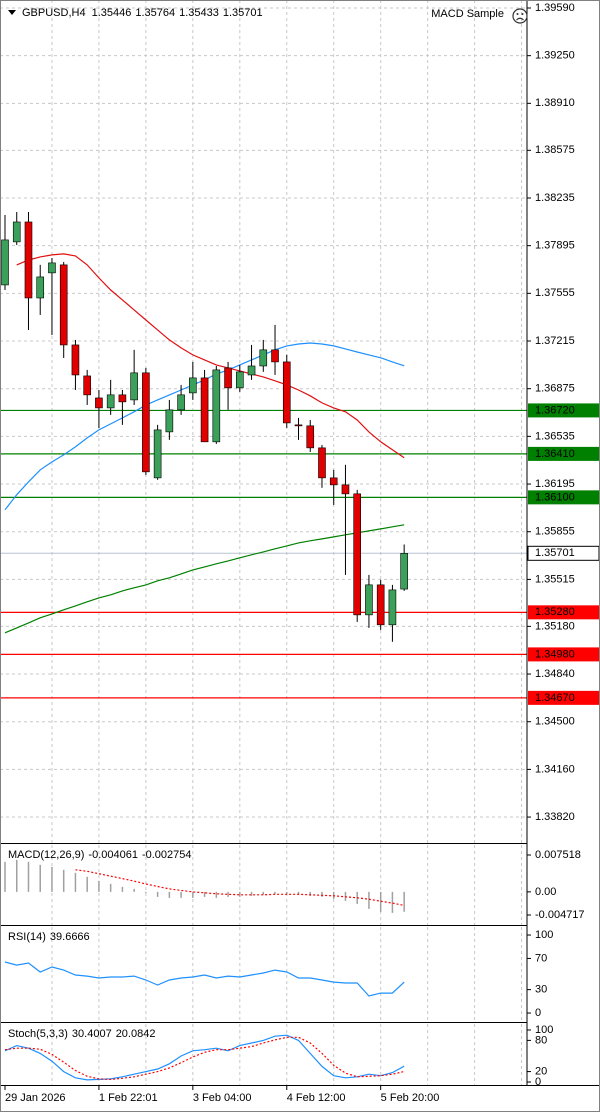 The image size is (600, 1112). I want to click on symbol: GBPUSD,H4, so click(54, 13).